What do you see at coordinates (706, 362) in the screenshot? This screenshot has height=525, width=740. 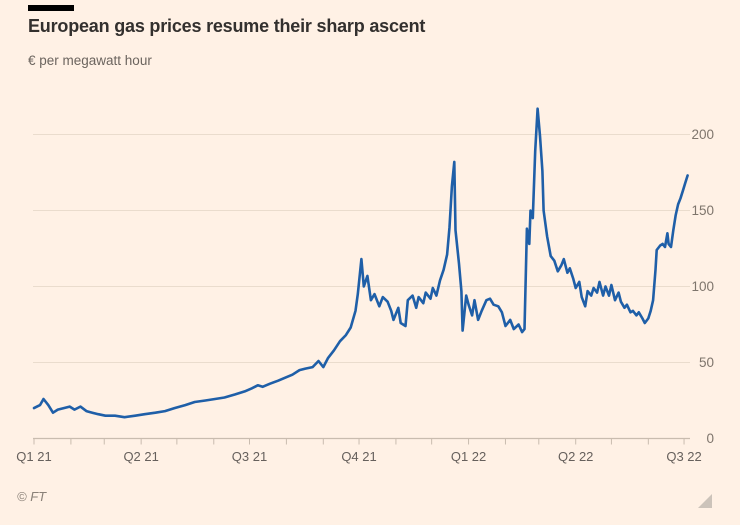 I see `y-tick-label: 50` at bounding box center [706, 362].